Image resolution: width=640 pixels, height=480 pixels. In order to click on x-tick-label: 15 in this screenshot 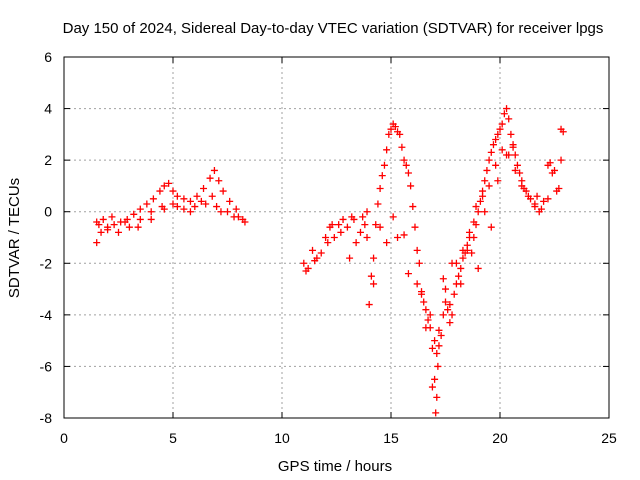, I will do `click(391, 438)`.